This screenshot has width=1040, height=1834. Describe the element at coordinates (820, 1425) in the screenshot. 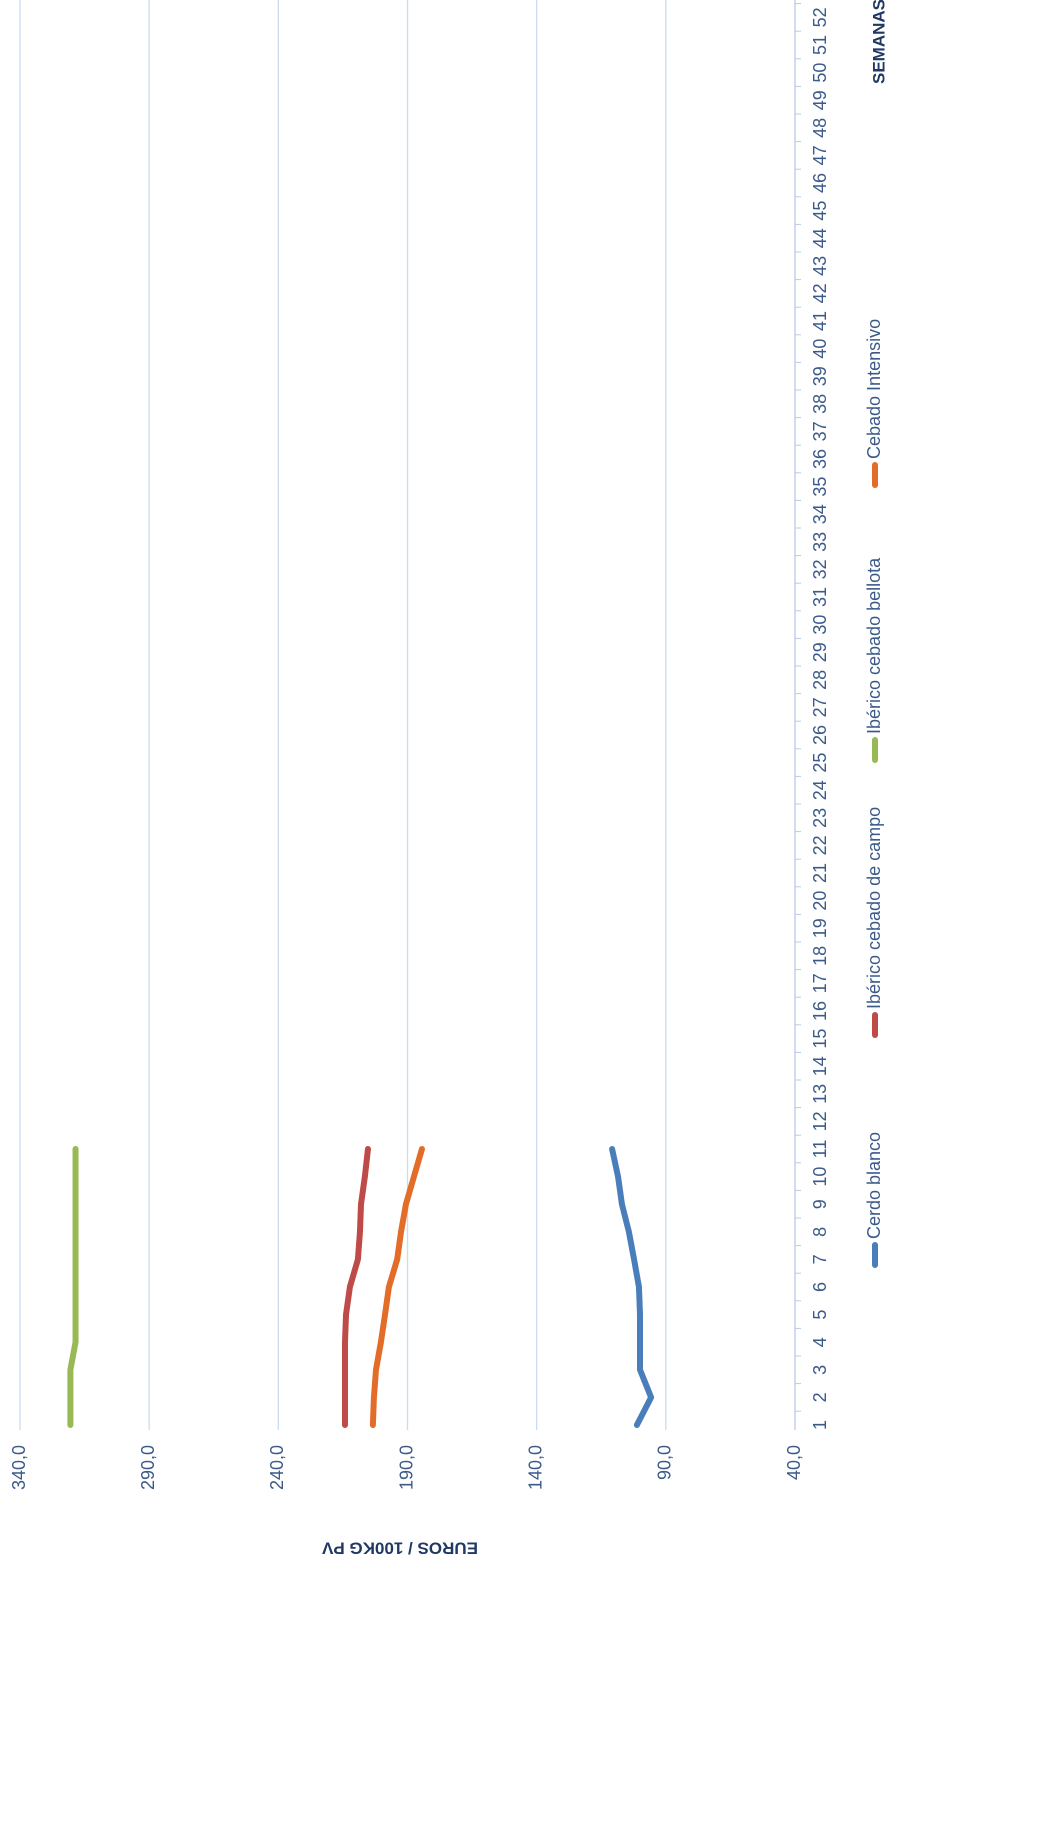

I see `x-tick-label: 1` at that location.